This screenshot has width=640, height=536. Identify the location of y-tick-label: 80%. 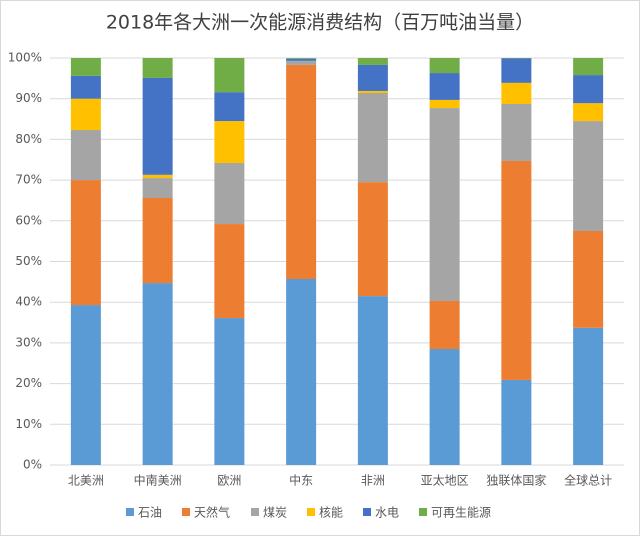
(28, 139).